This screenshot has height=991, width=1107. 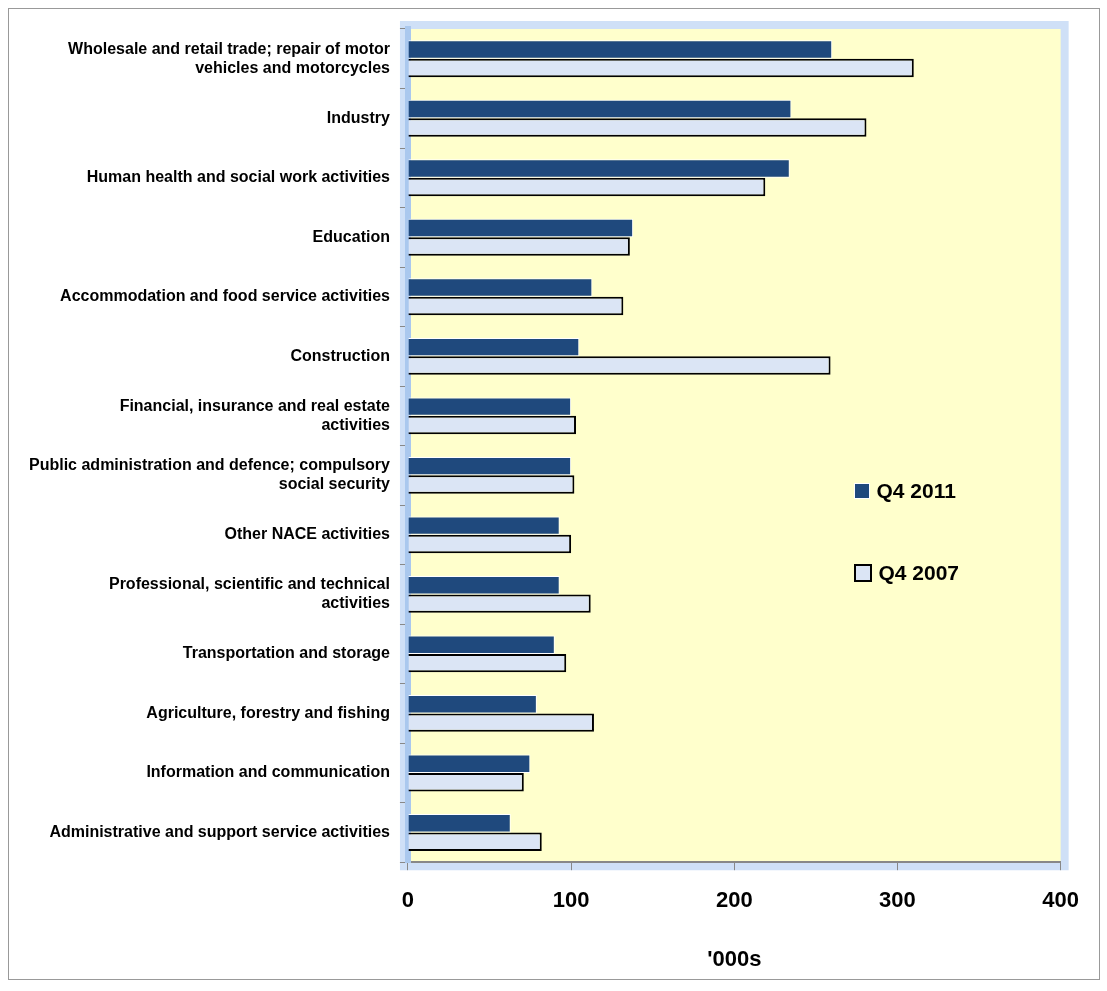 I want to click on legend-label: Q4 2011, so click(x=916, y=491).